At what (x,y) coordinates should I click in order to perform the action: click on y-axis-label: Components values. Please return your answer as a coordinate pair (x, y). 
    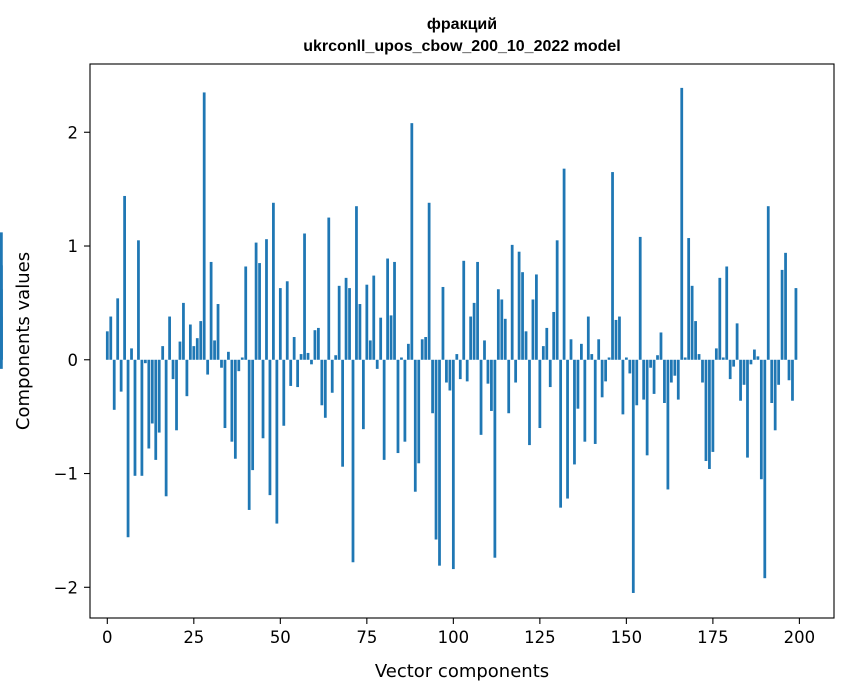
    Looking at the image, I should click on (23, 341).